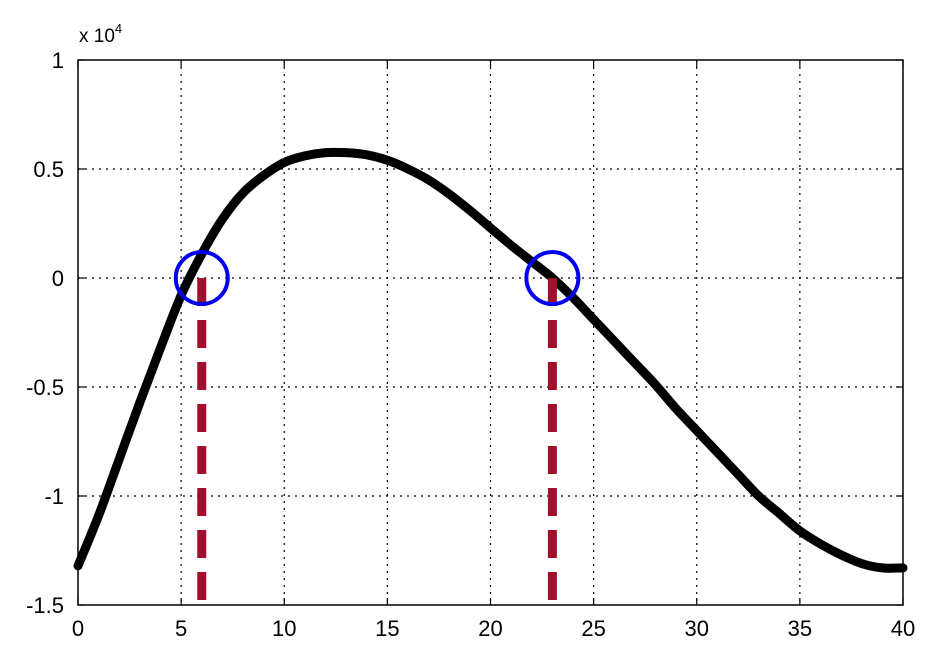 The image size is (930, 648). I want to click on y-tick-label: 0, so click(58, 278).